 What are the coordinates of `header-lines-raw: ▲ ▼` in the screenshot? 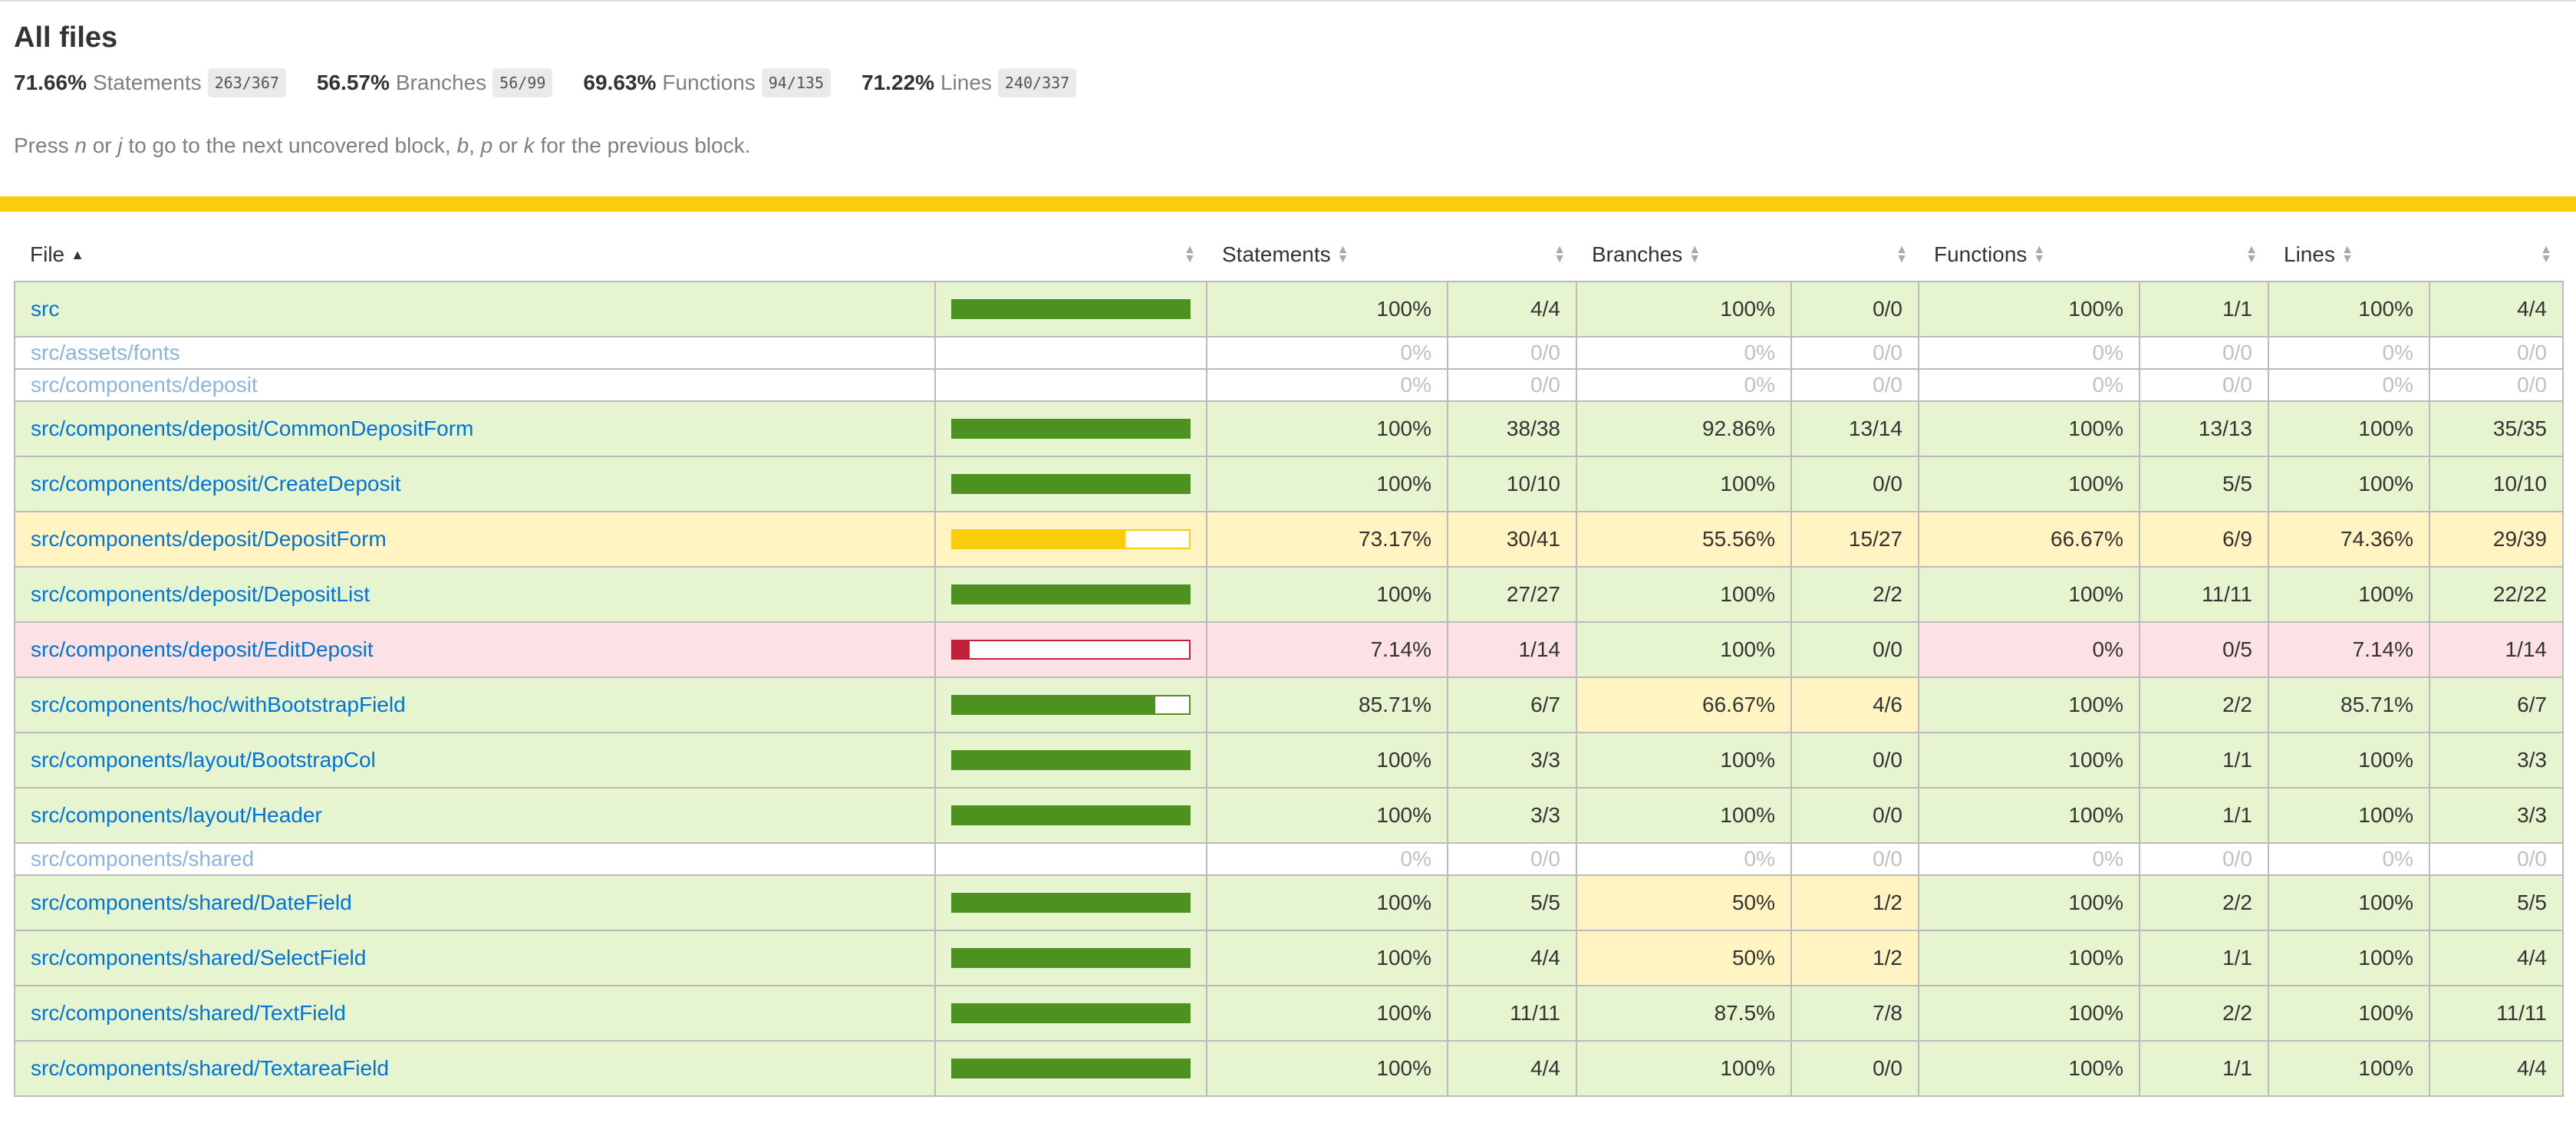 It's located at (2496, 255).